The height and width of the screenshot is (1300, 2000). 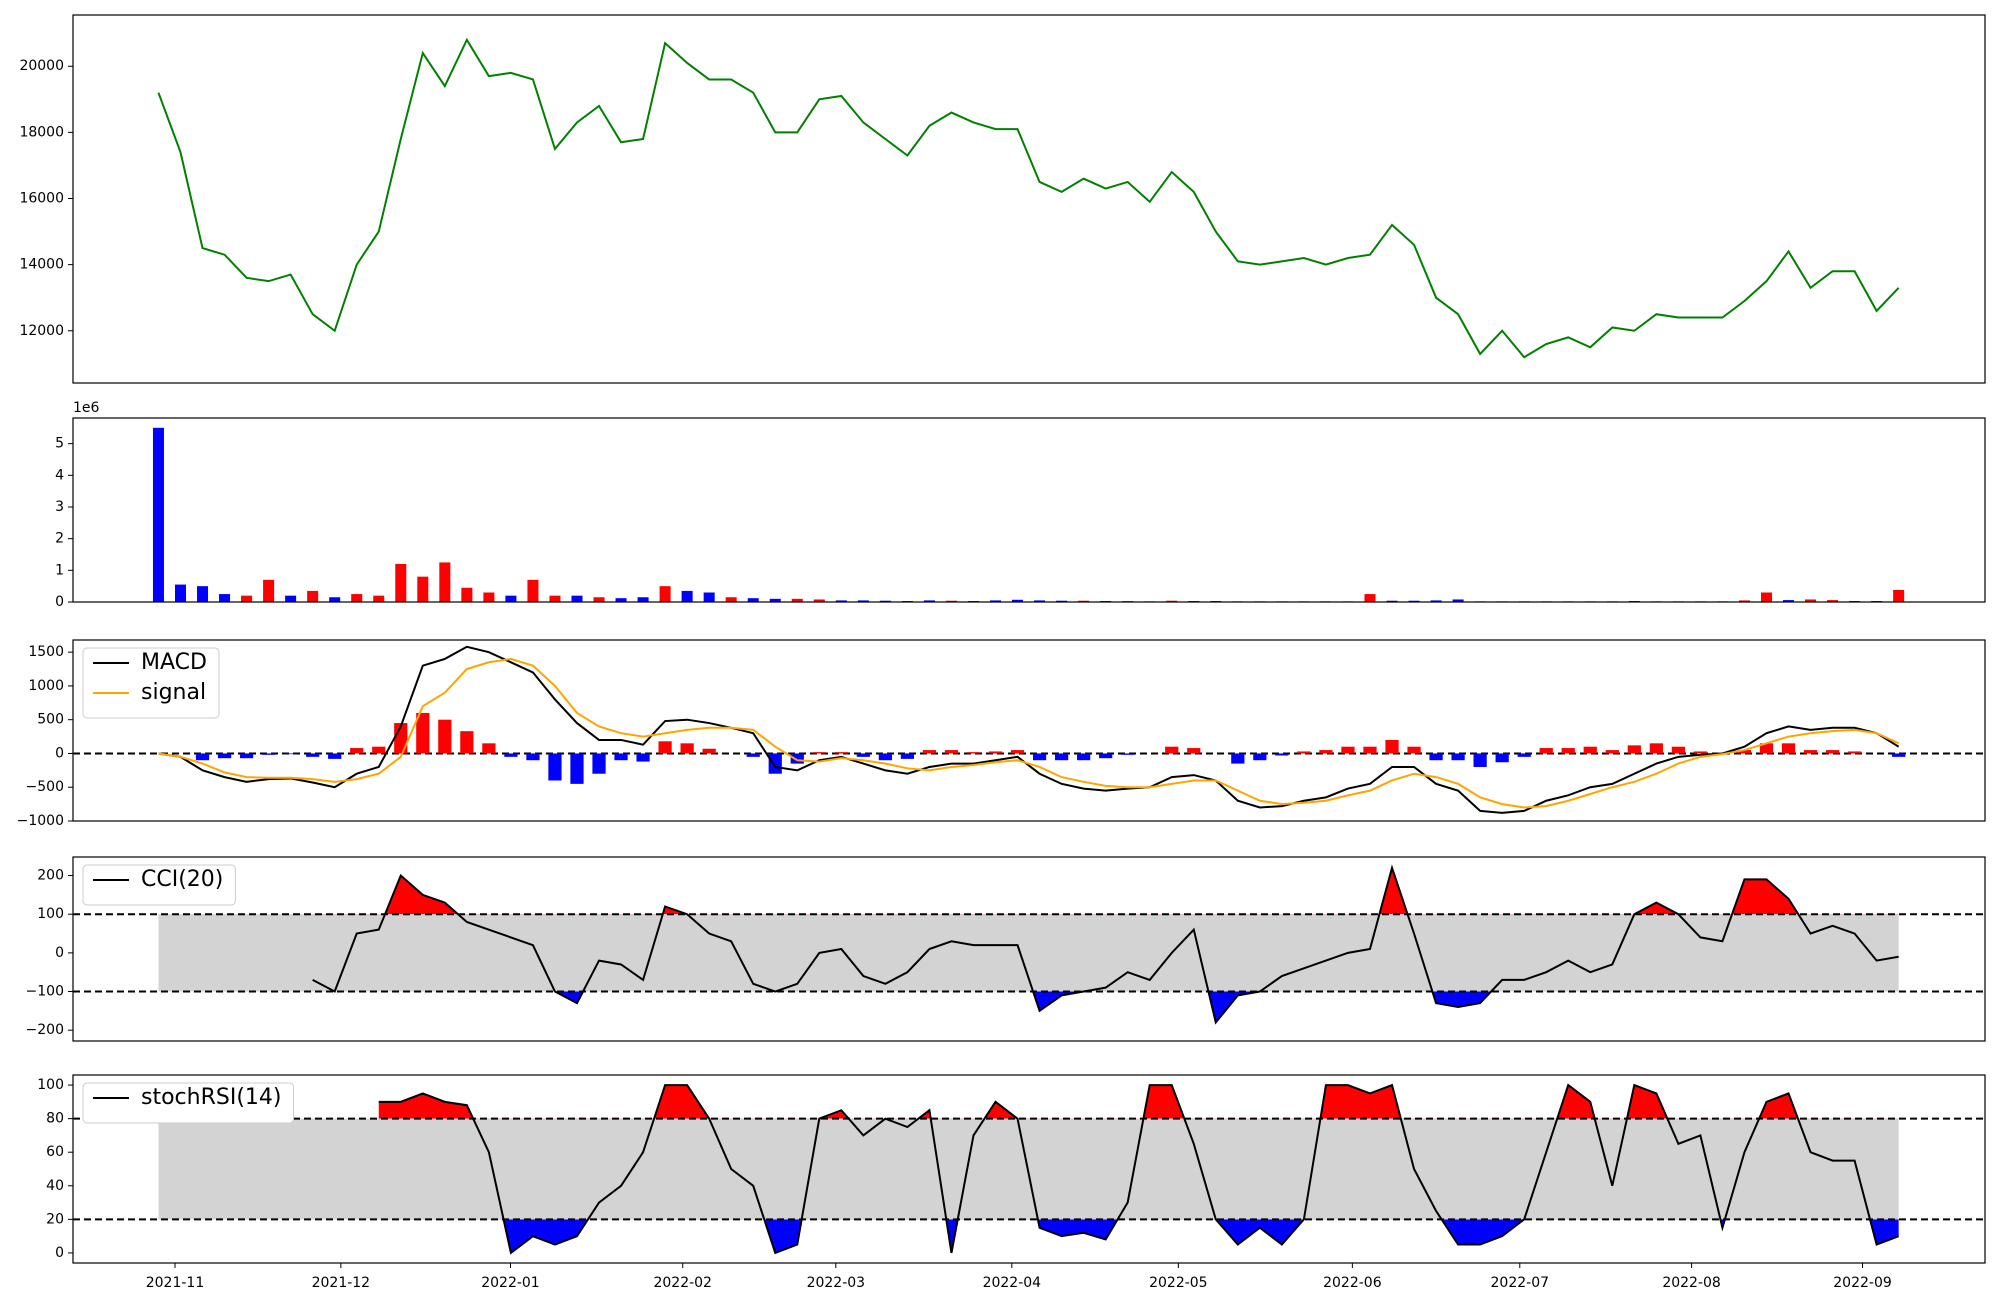 What do you see at coordinates (1012, 1283) in the screenshot?
I see `x-tick-label: 2022-04` at bounding box center [1012, 1283].